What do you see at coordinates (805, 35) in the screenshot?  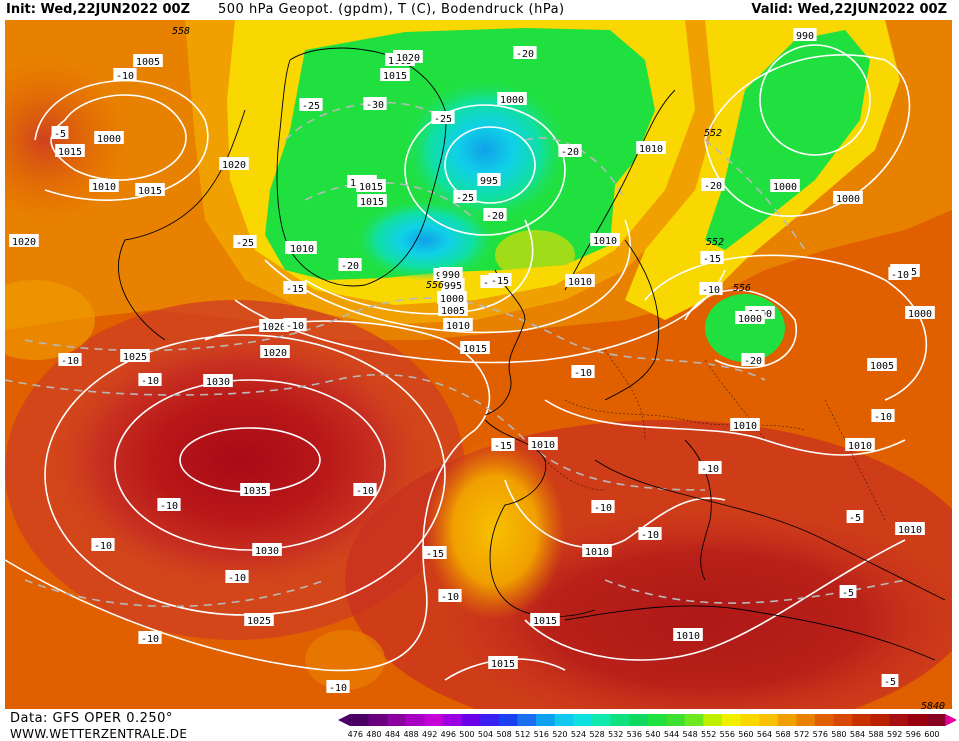 I see `pressure-label: 990` at bounding box center [805, 35].